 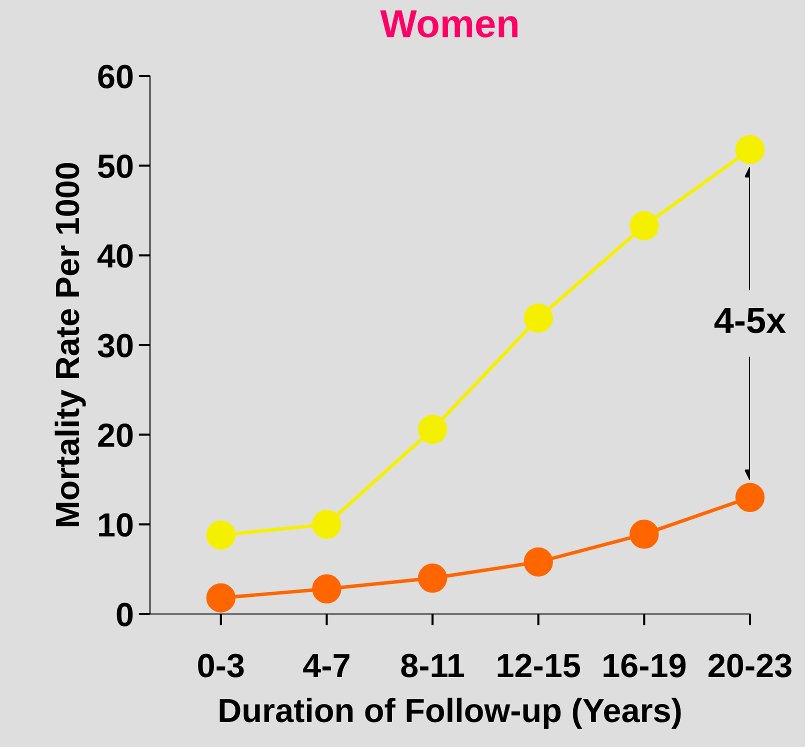 I want to click on y-tick-label: 0, so click(x=124, y=614).